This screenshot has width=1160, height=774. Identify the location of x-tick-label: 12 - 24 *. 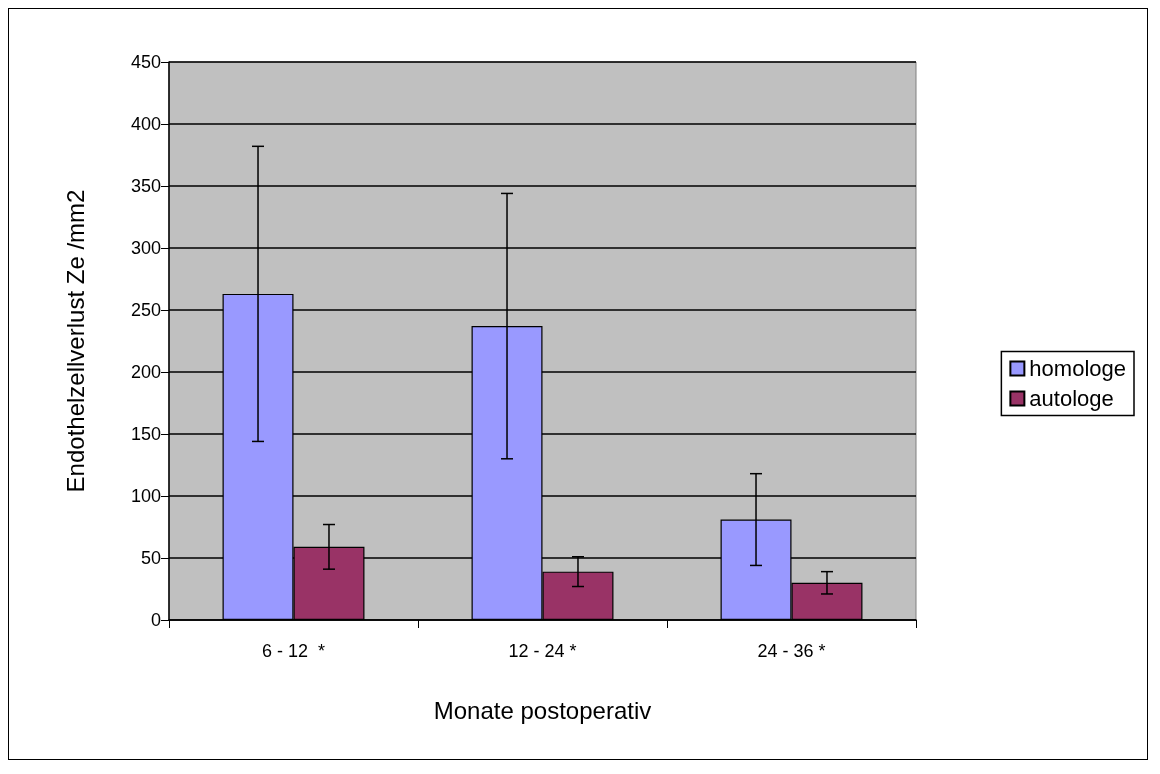
(542, 651).